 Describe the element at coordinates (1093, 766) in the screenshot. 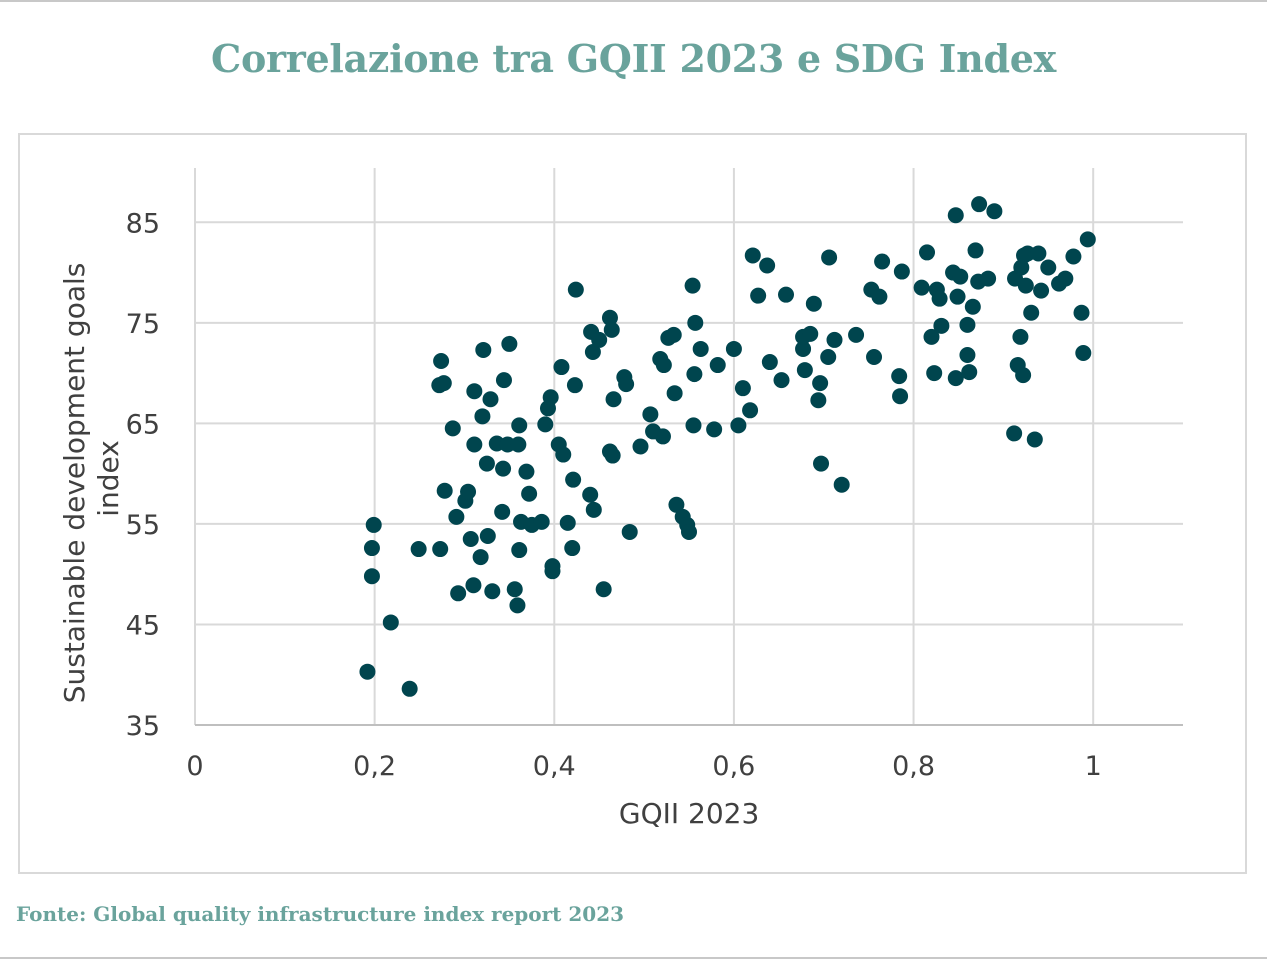

I see `x-tick-label: 1` at that location.